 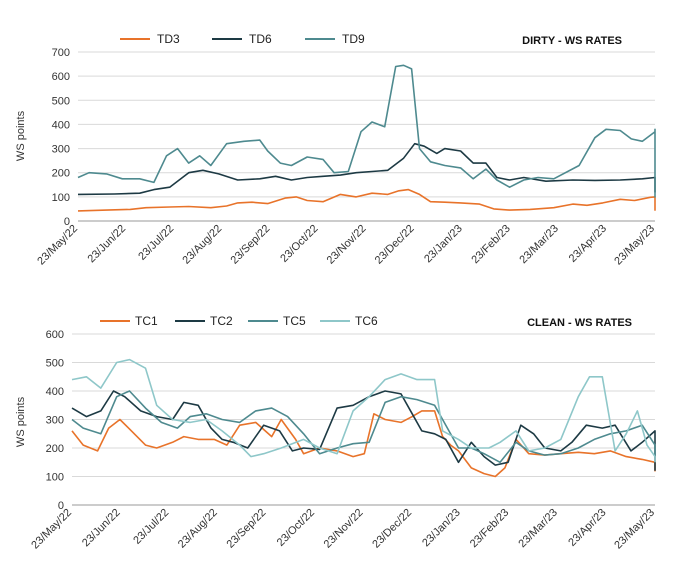 I want to click on clean-y-axis-label: WS points, so click(x=21, y=421).